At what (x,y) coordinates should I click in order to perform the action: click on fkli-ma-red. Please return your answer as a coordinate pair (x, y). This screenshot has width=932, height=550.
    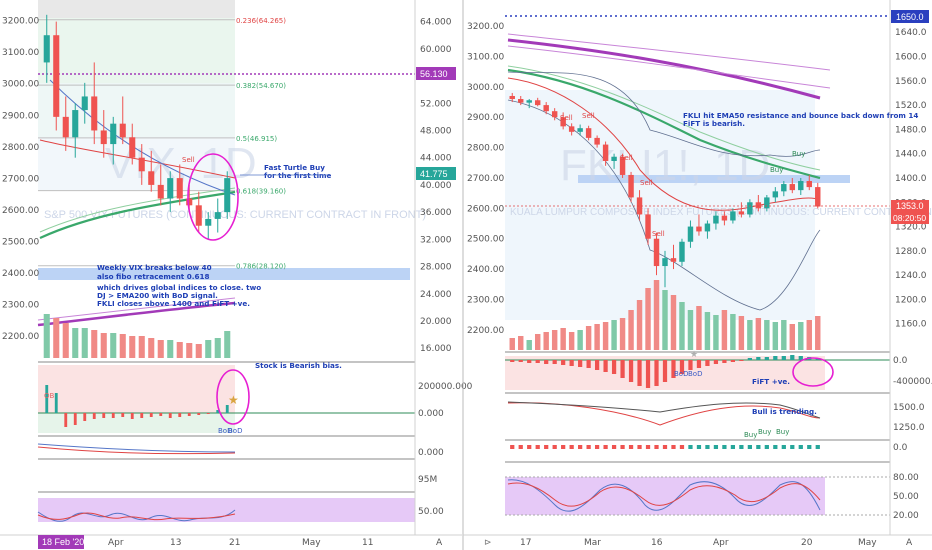
    Looking at the image, I should click on (664, 144).